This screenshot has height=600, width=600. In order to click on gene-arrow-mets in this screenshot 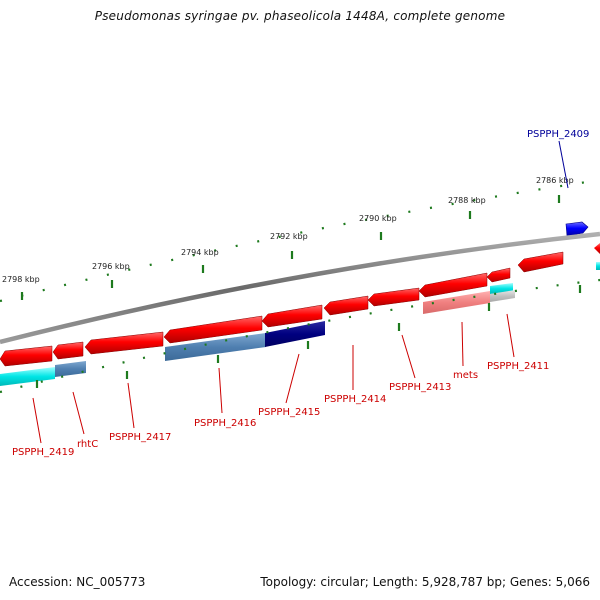, I will do `click(453, 285)`.